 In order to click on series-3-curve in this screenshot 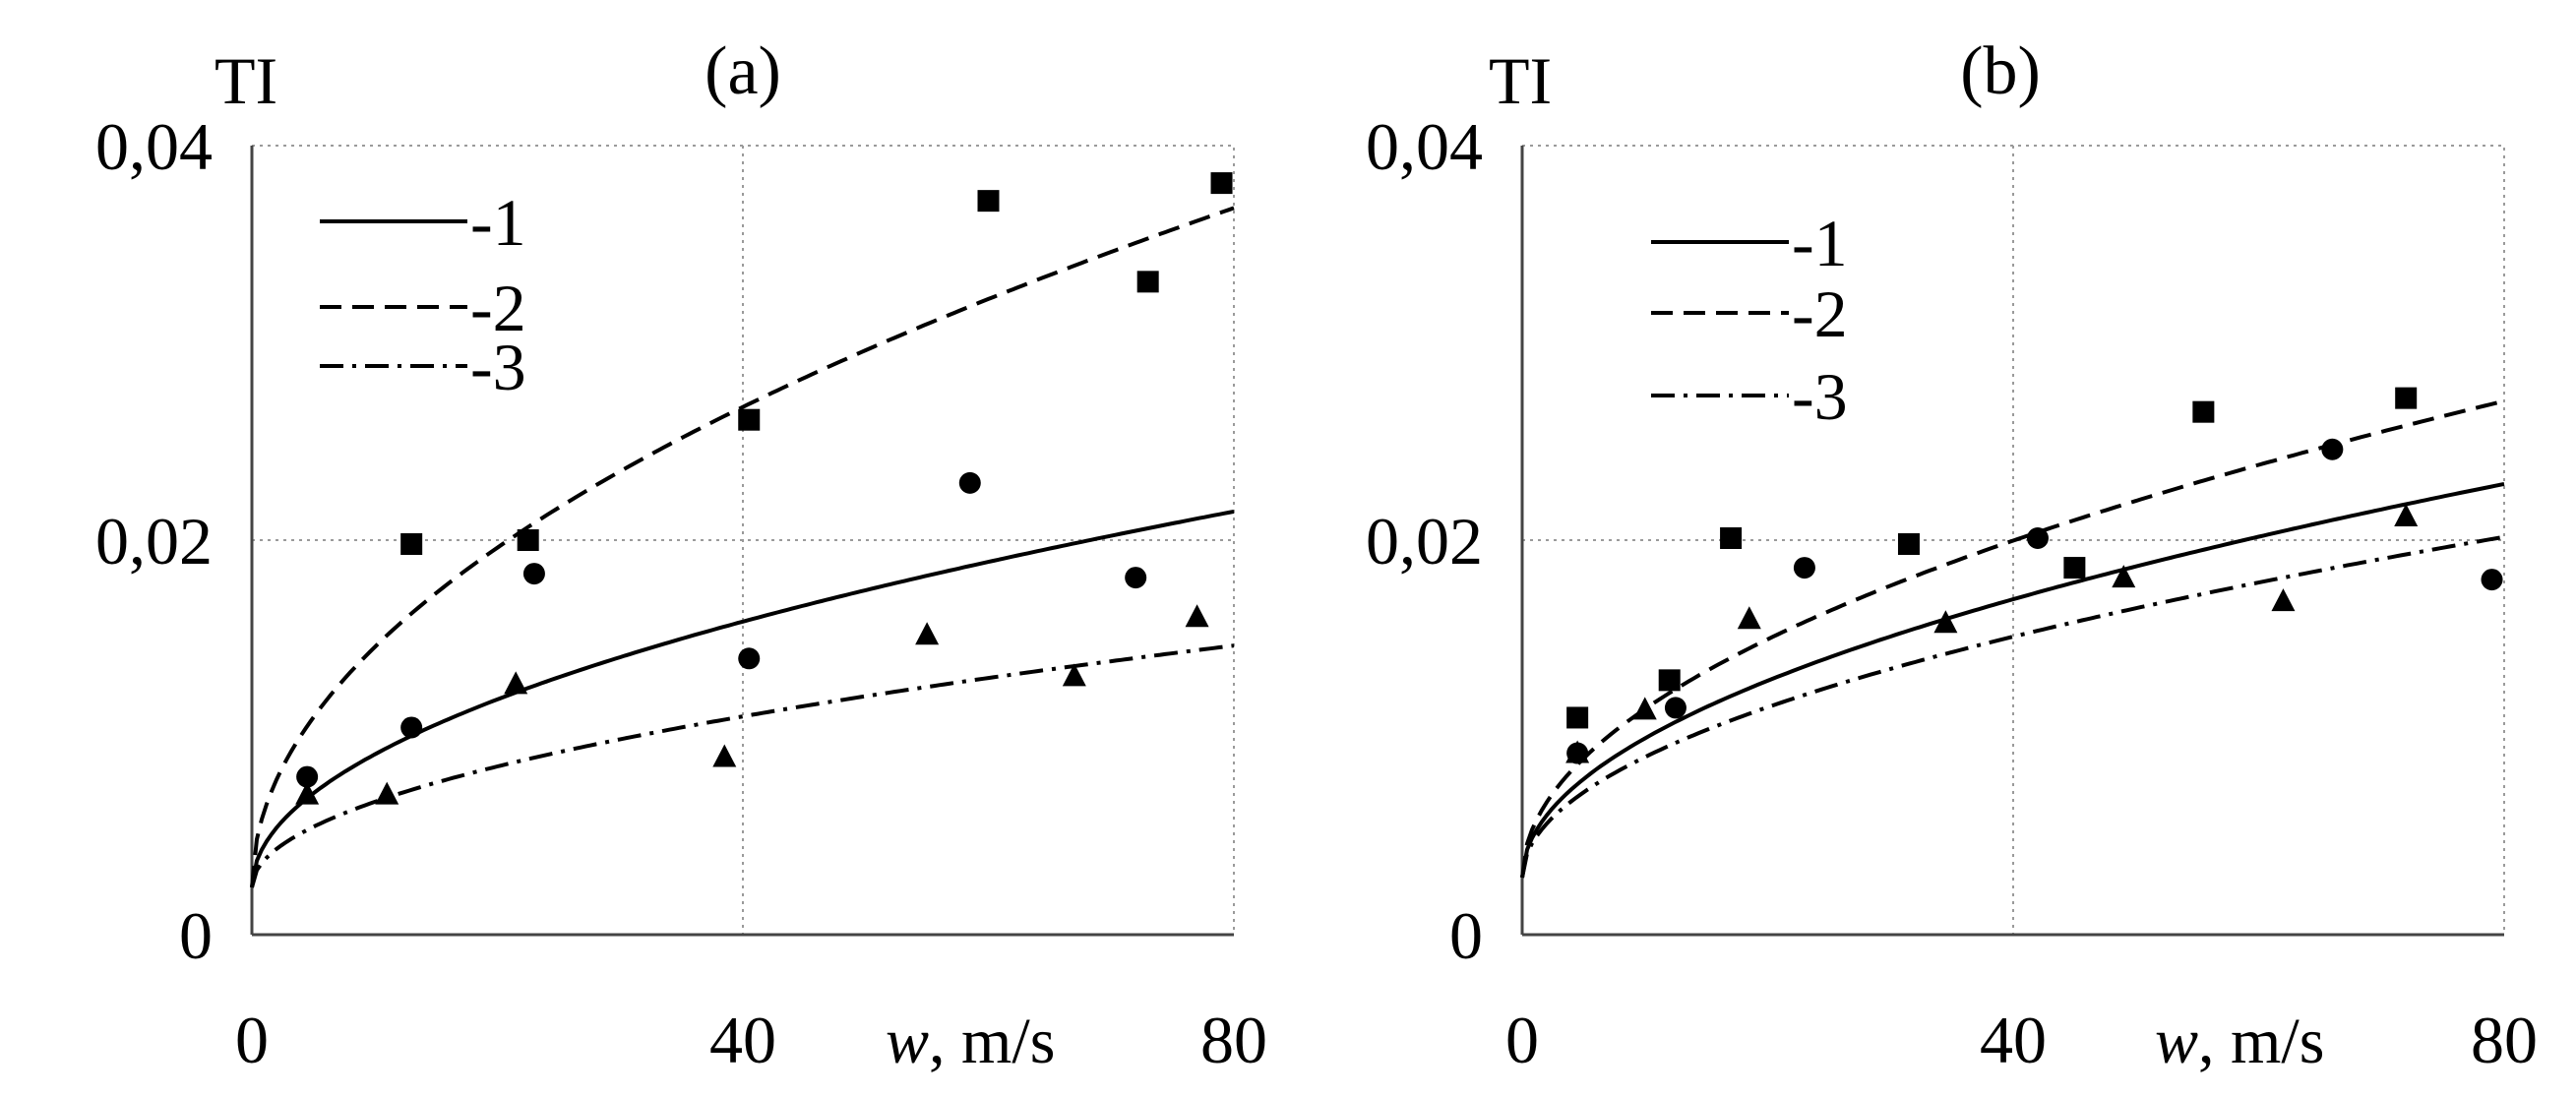, I will do `click(742, 765)`.